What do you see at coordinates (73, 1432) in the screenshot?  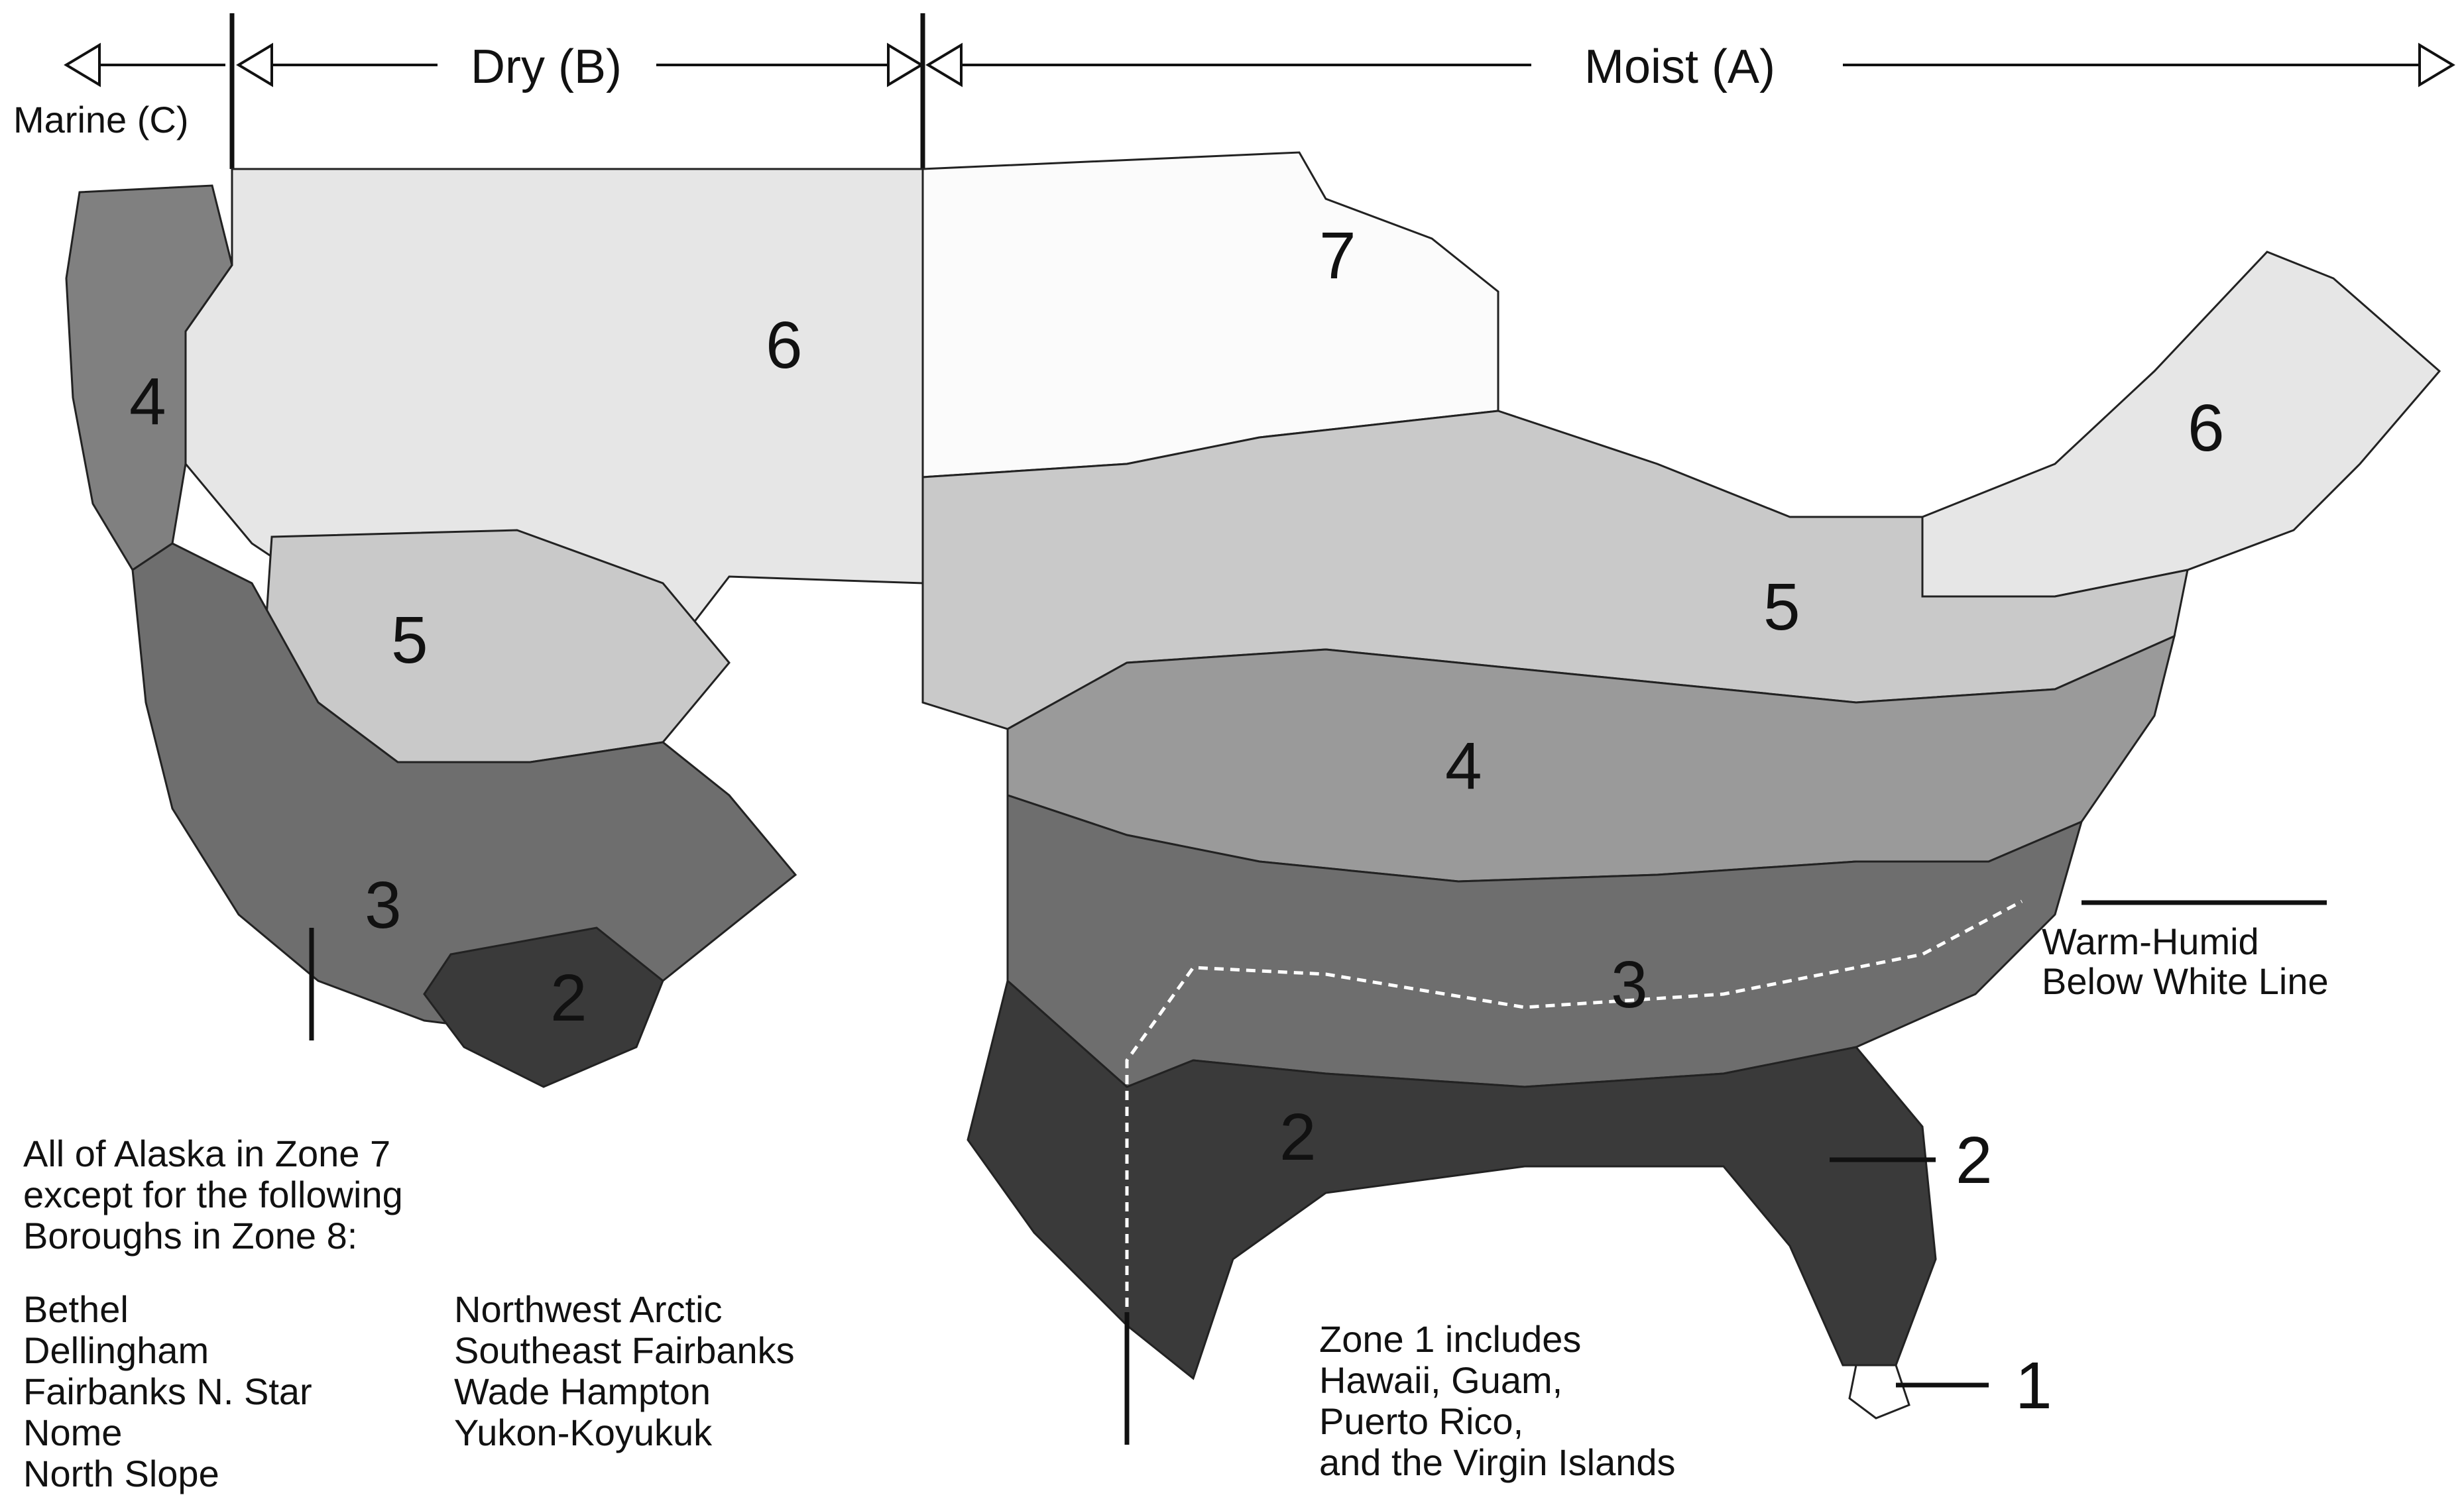 I see `alaska-borough: Nome` at bounding box center [73, 1432].